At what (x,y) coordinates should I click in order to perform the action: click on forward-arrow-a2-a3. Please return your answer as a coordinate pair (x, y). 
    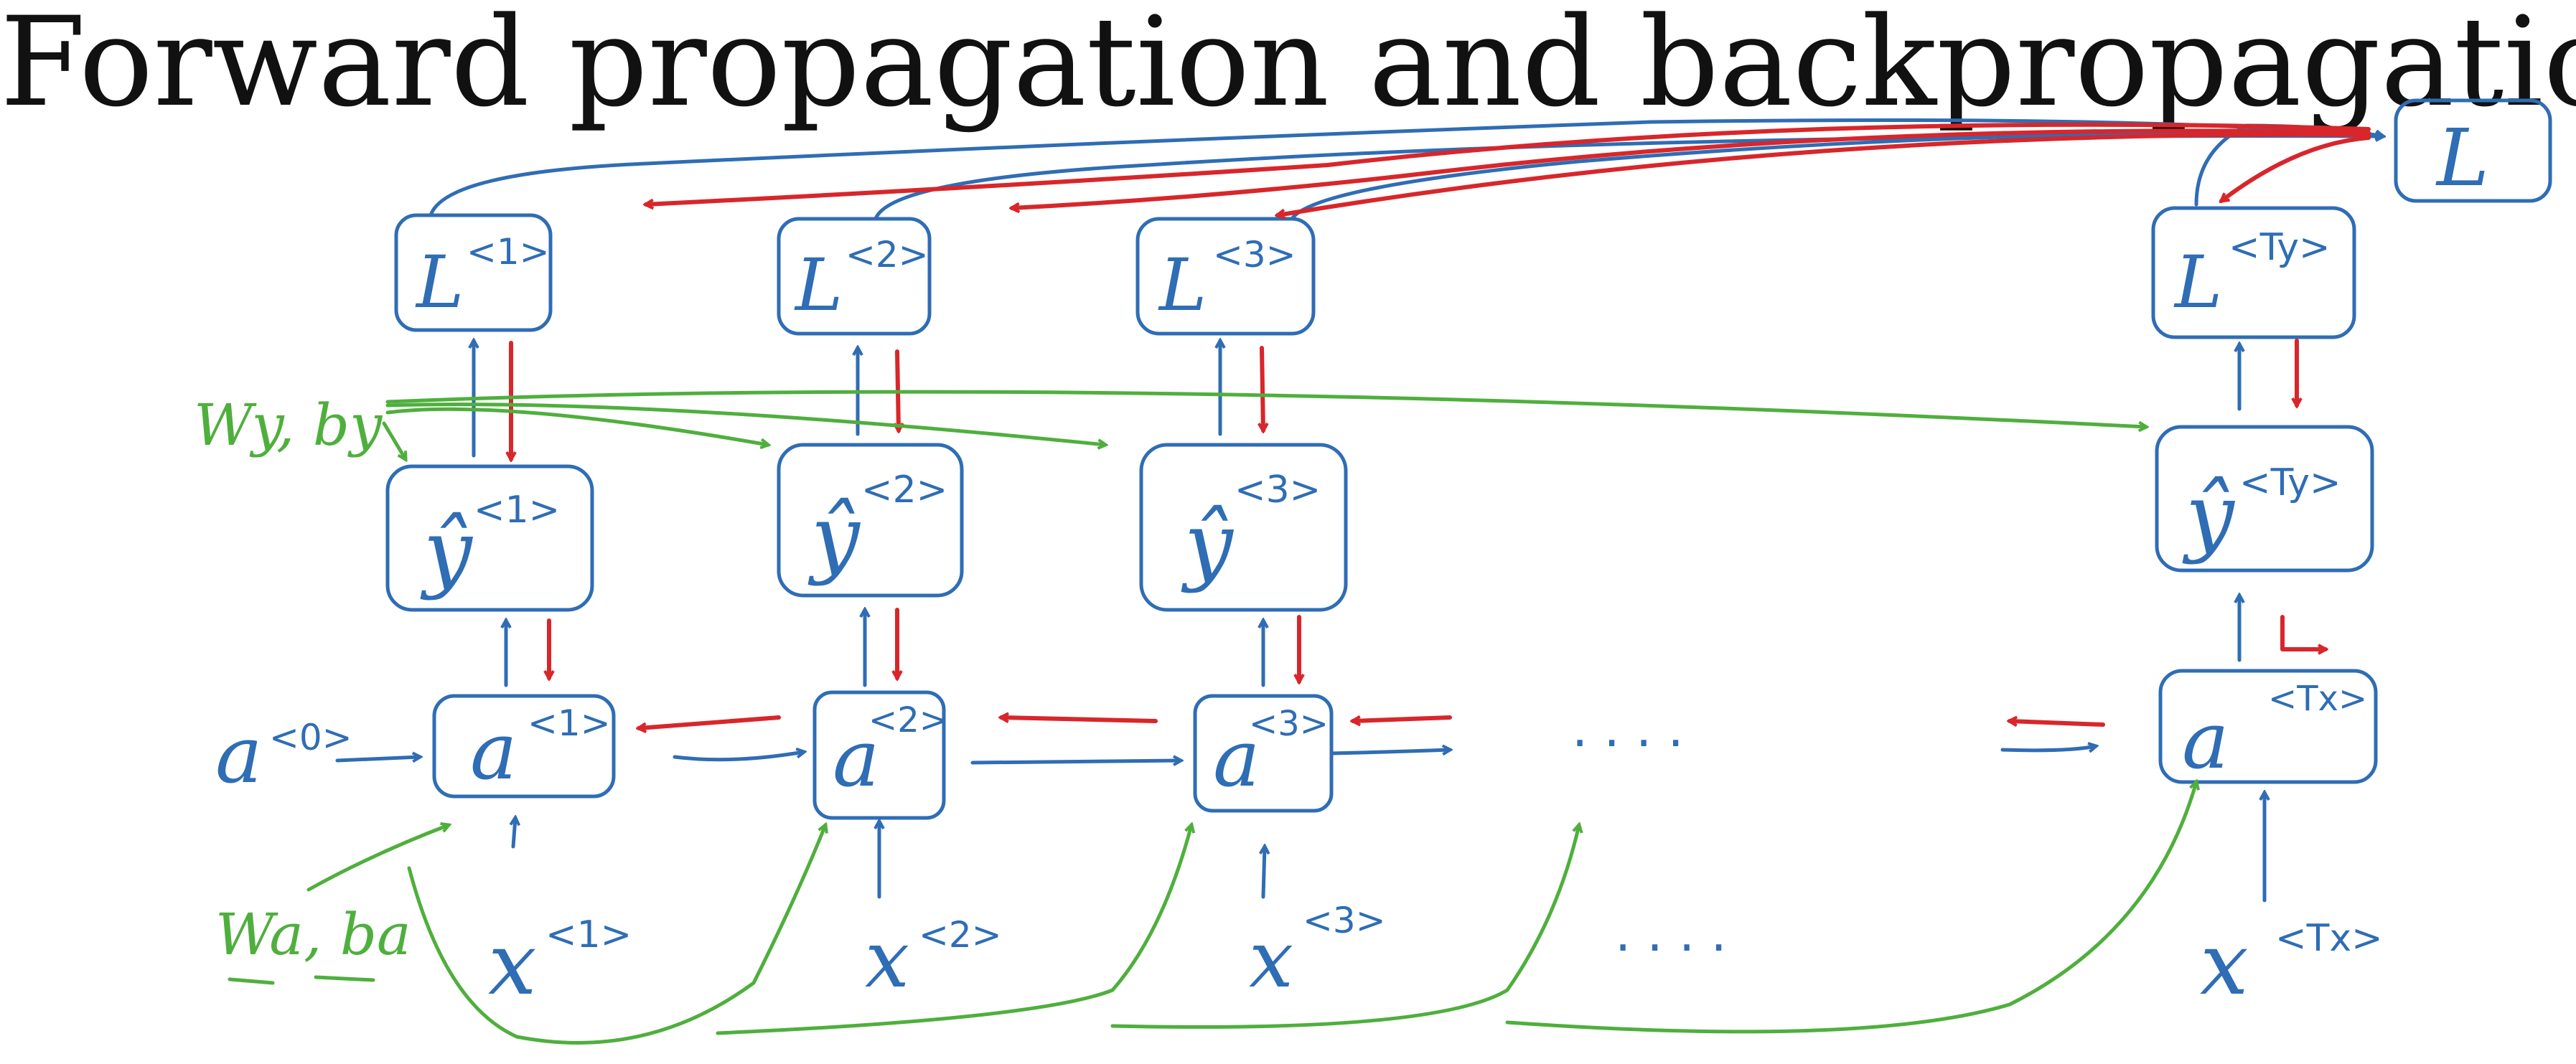
    Looking at the image, I should click on (1075, 762).